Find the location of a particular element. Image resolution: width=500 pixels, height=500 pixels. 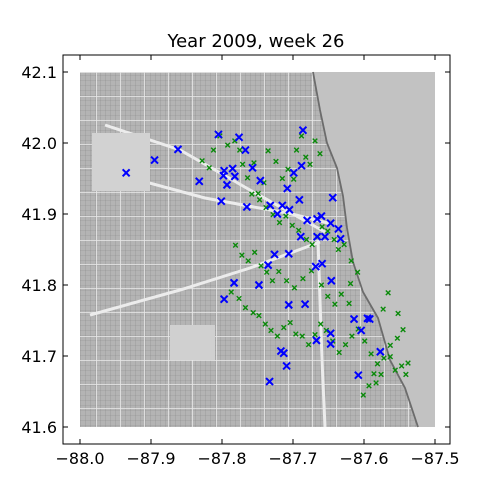

x-tick-label: −88.0 is located at coordinates (79, 458).